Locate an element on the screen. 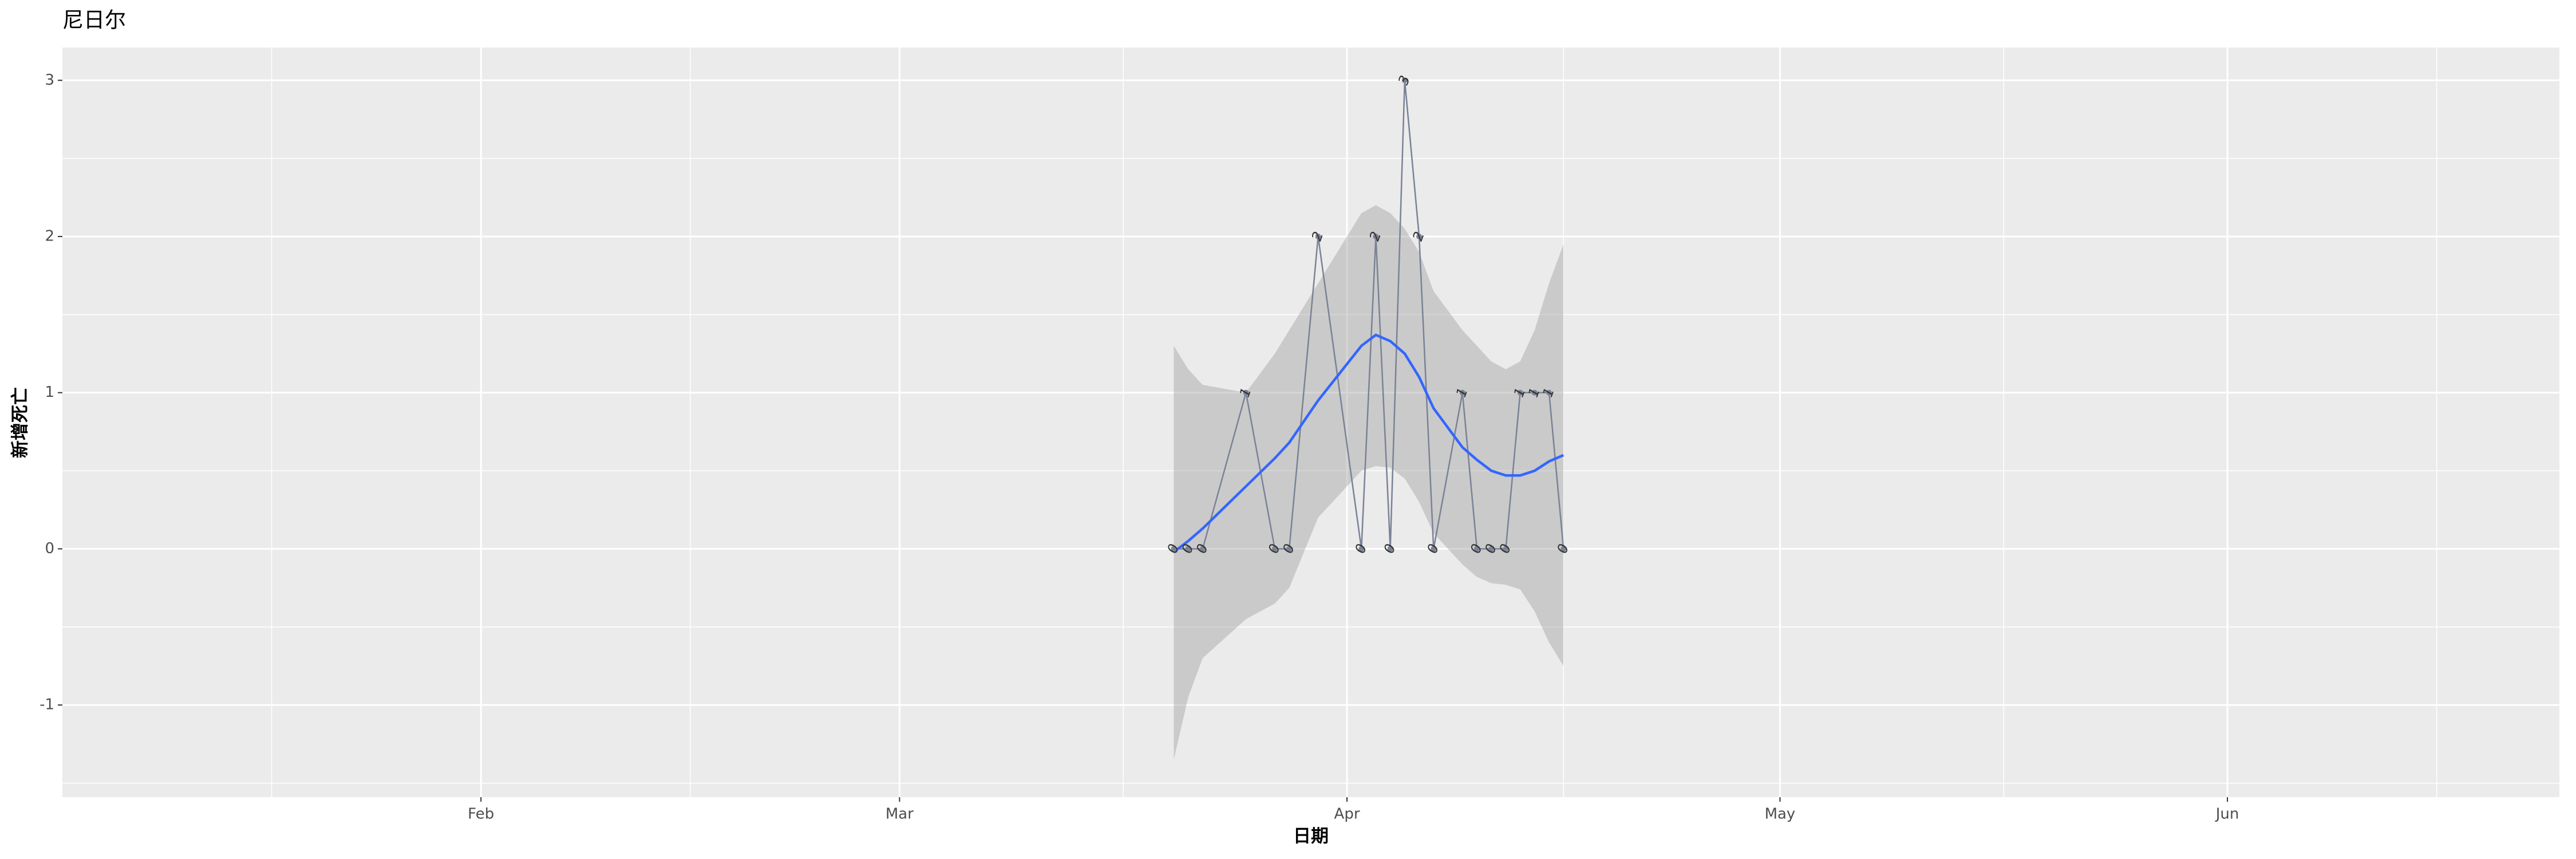 This screenshot has width=2576, height=859. y-tick-label: 1 is located at coordinates (49, 392).